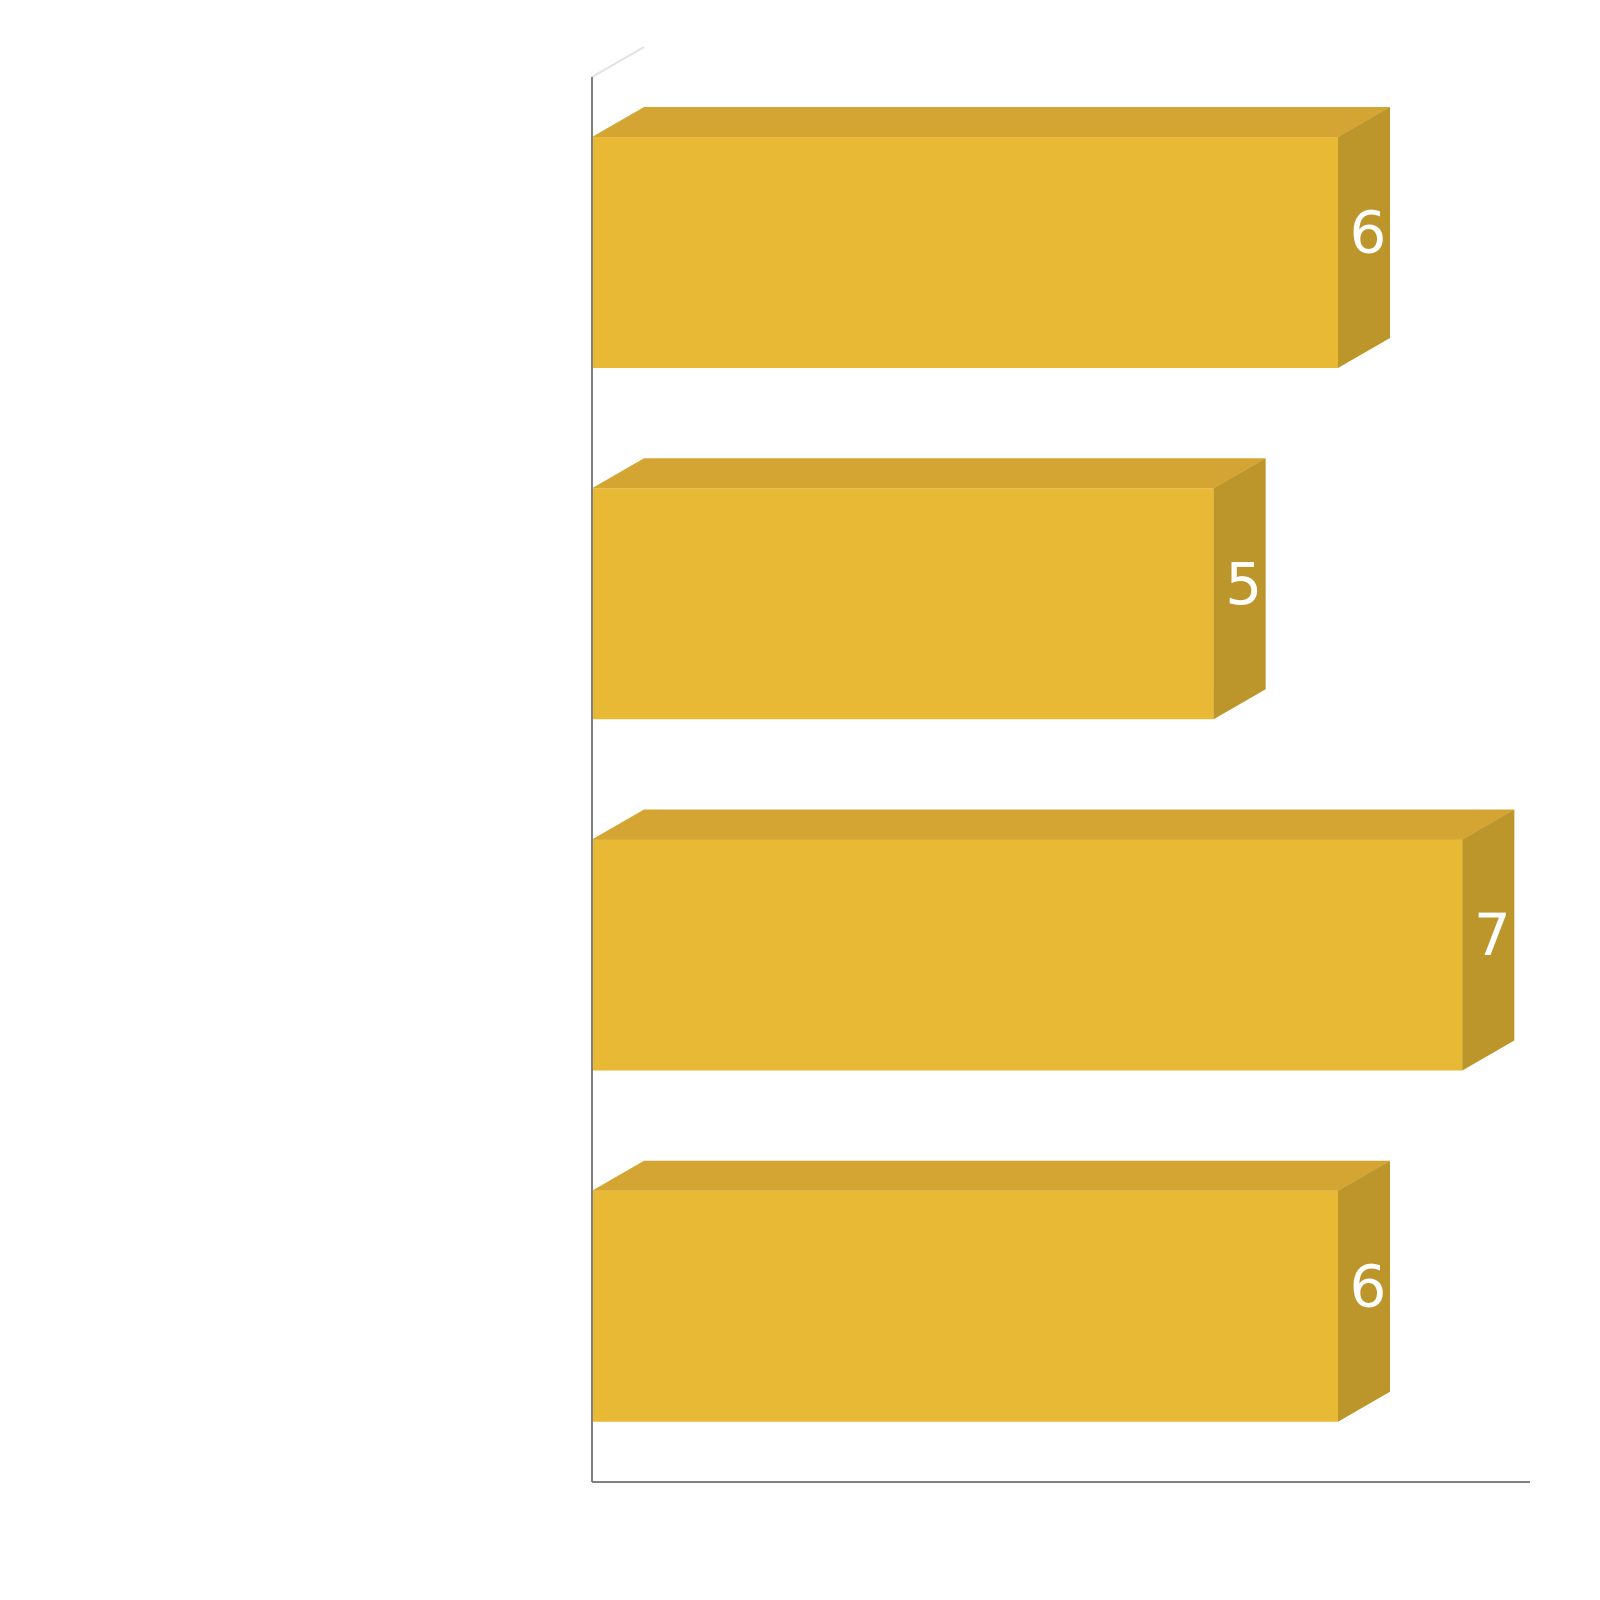  Describe the element at coordinates (1243, 584) in the screenshot. I see `bar-value-label: 5` at that location.